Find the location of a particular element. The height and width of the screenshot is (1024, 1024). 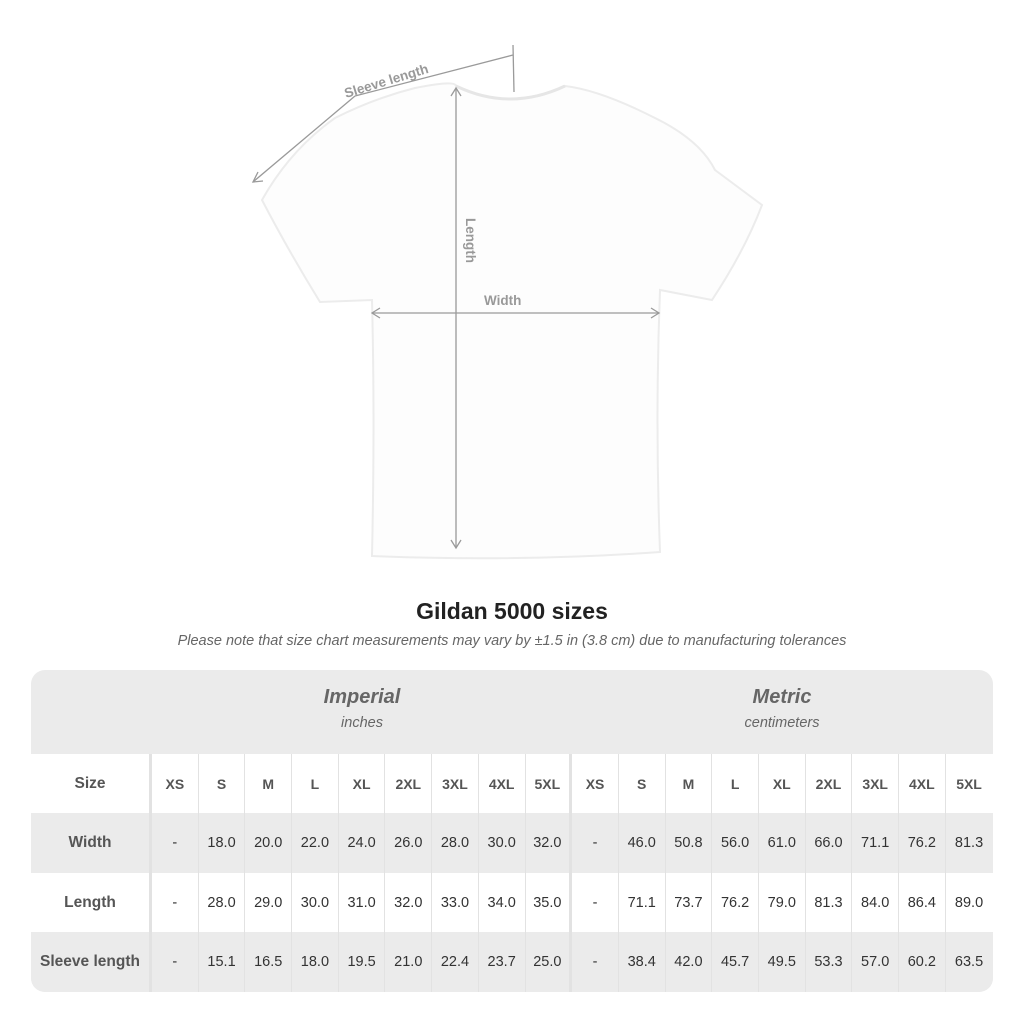

row-label: Width is located at coordinates (91, 843).